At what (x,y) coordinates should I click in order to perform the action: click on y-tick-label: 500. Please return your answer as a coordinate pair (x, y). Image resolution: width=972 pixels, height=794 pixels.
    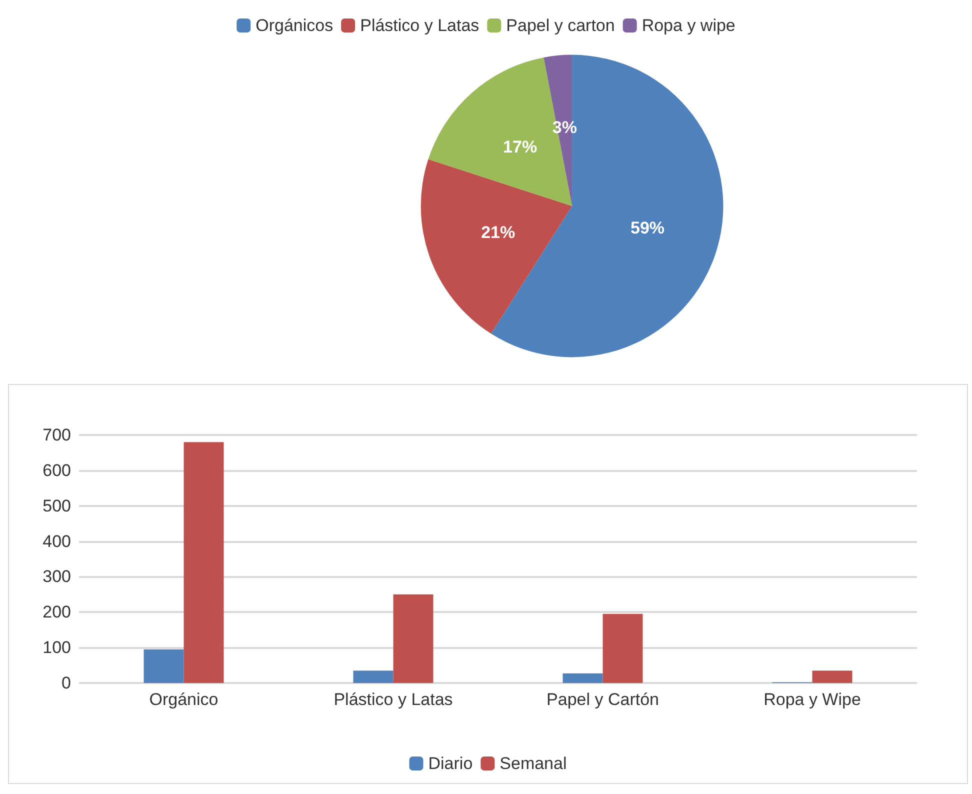
    Looking at the image, I should click on (56, 506).